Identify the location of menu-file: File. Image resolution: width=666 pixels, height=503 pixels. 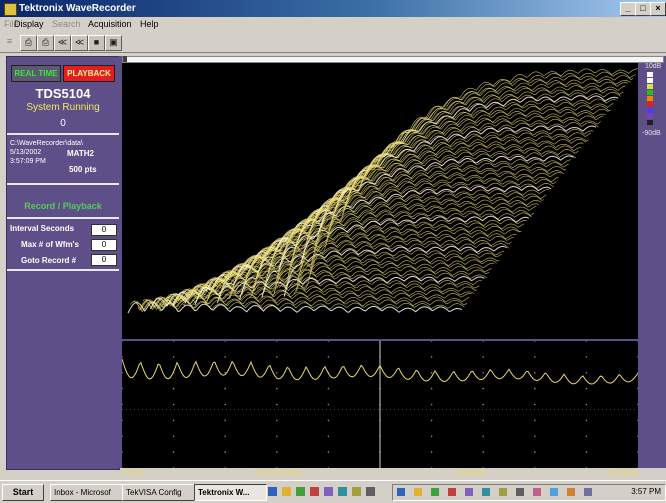
(11, 24).